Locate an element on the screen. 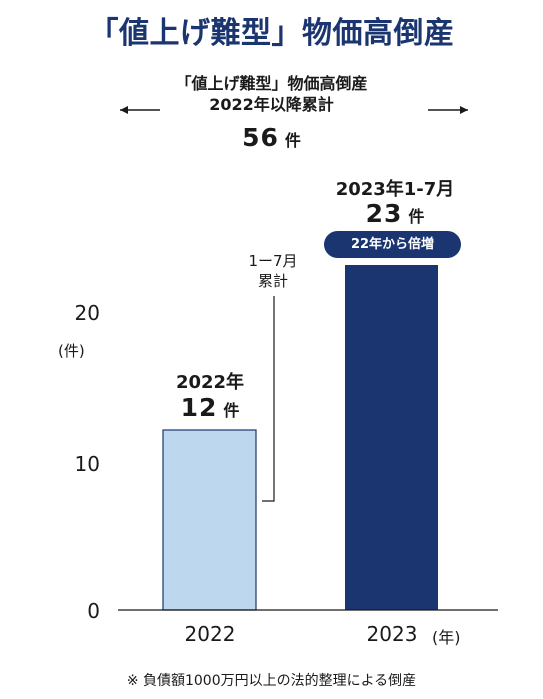 This screenshot has height=699, width=543. cumulative-label-line1: 「値上げ難型」物価高倒産 is located at coordinates (271, 83).